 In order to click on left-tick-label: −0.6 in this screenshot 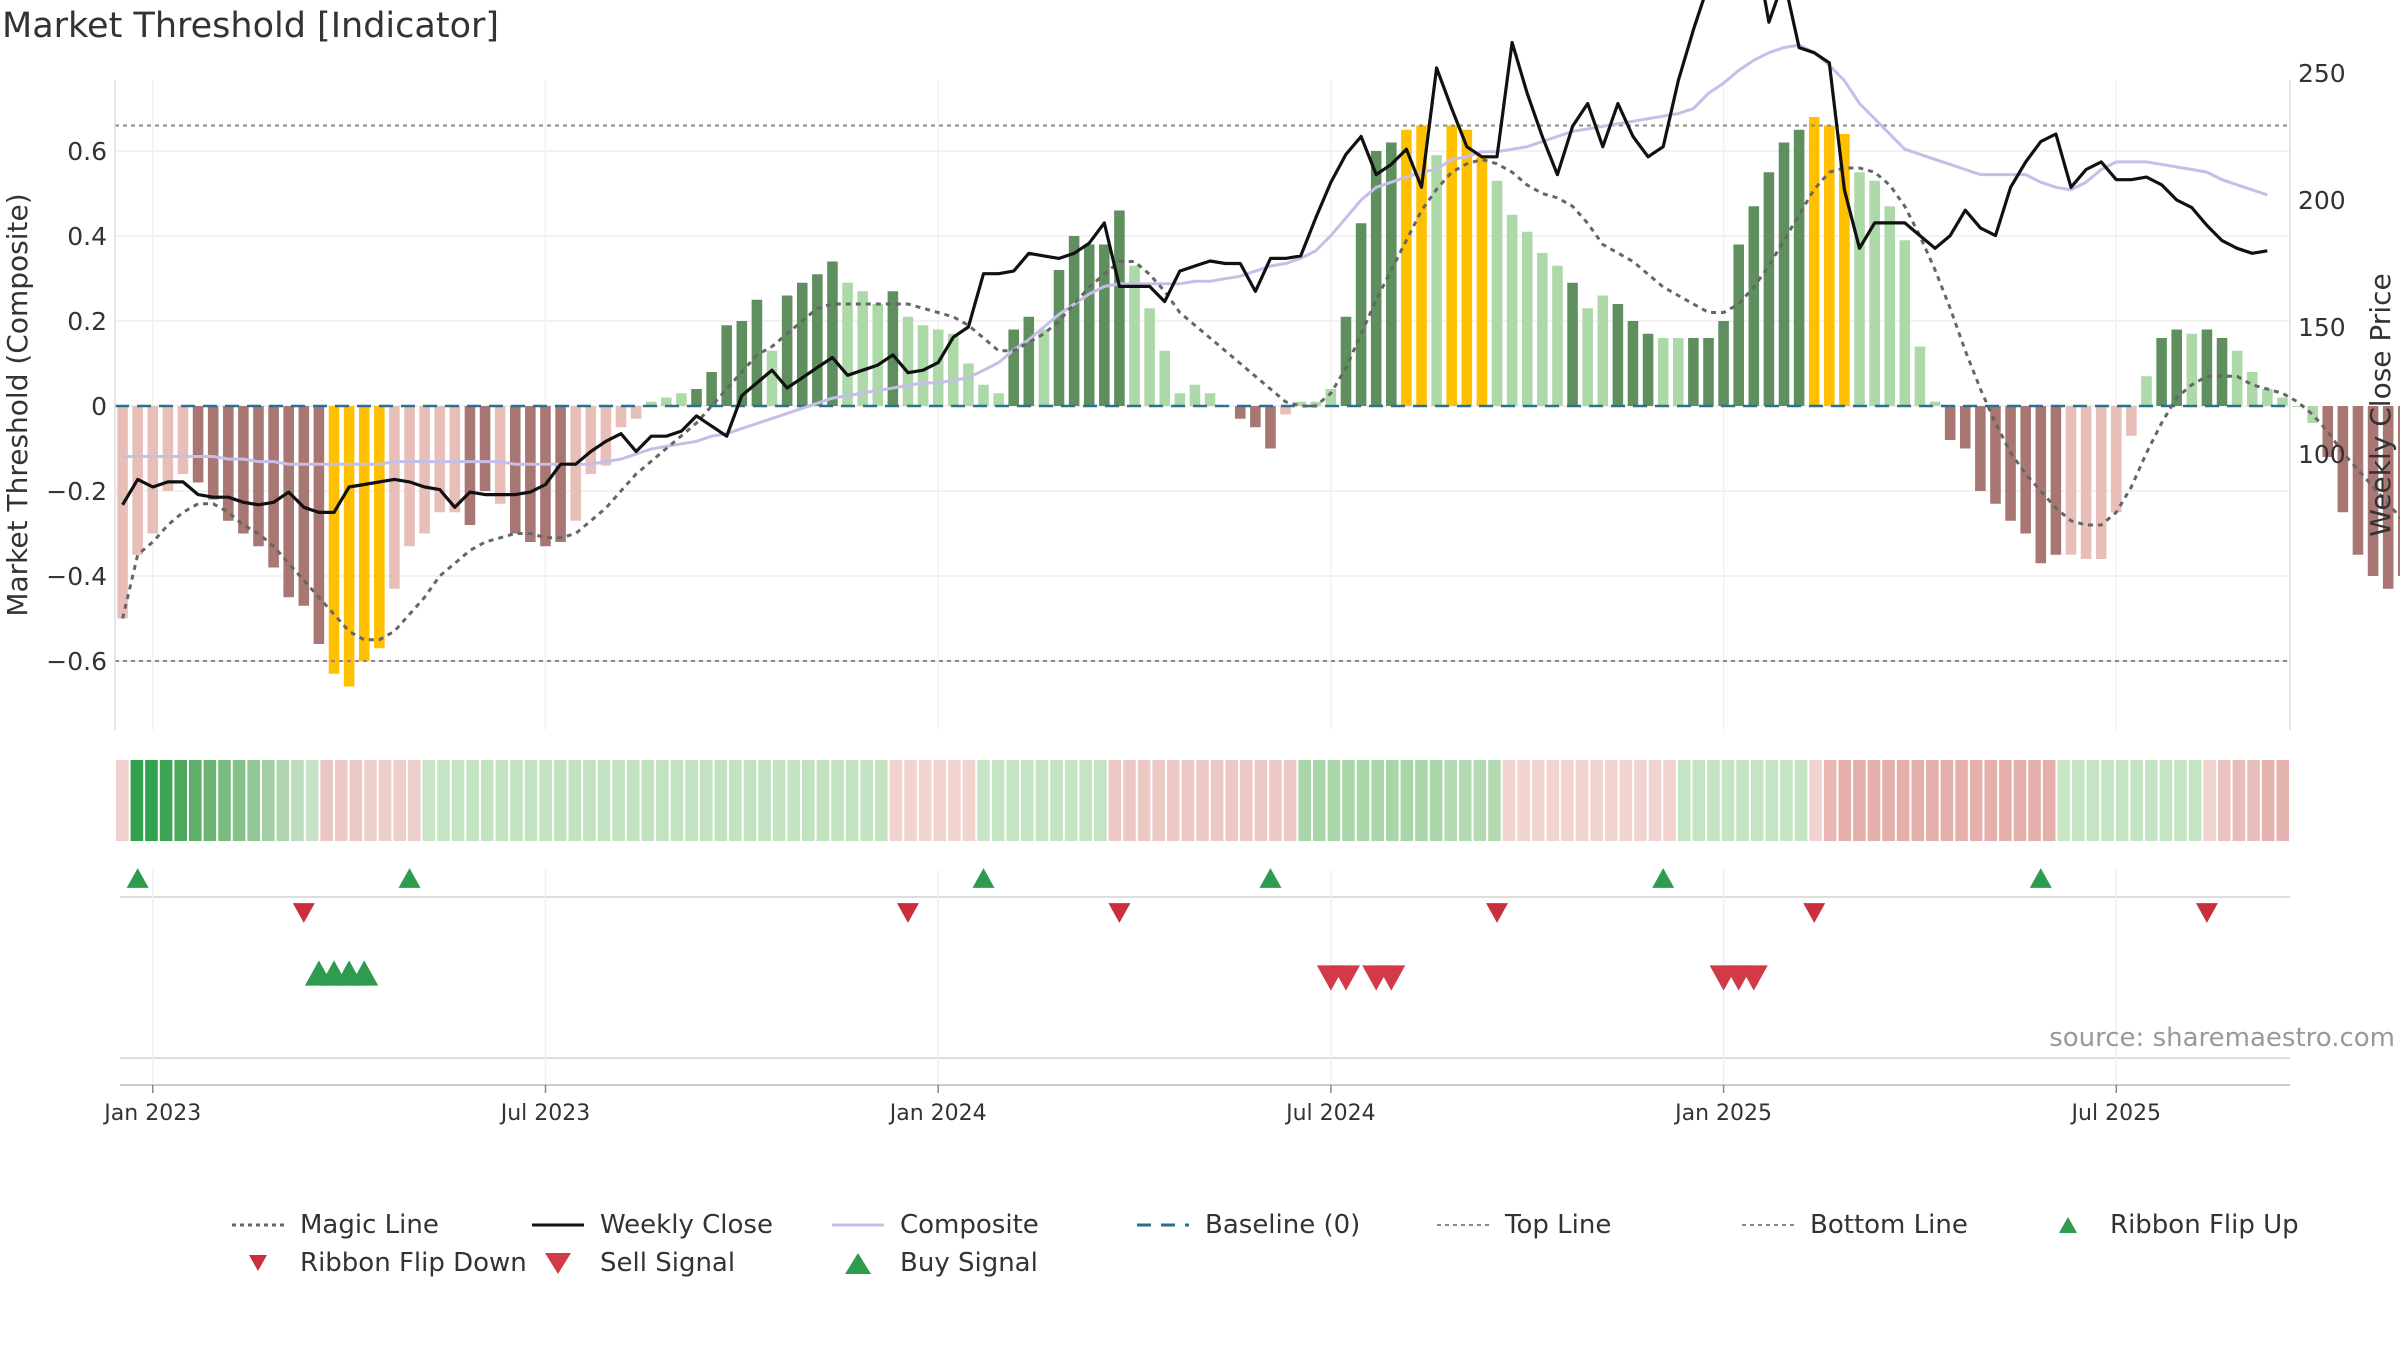, I will do `click(76, 661)`.